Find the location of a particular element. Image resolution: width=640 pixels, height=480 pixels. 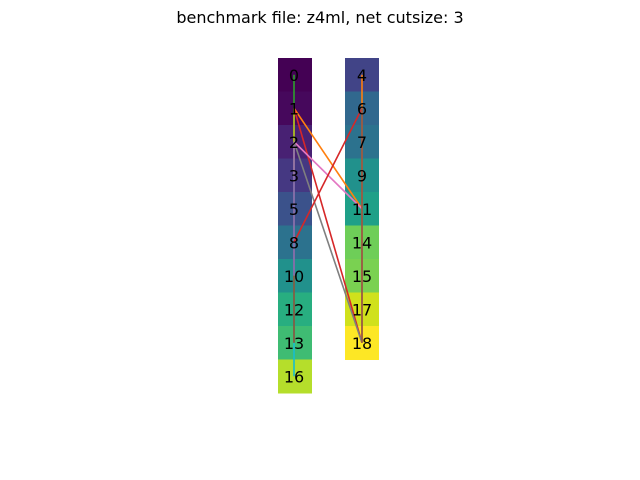

node-label-16: 16 is located at coordinates (294, 376).